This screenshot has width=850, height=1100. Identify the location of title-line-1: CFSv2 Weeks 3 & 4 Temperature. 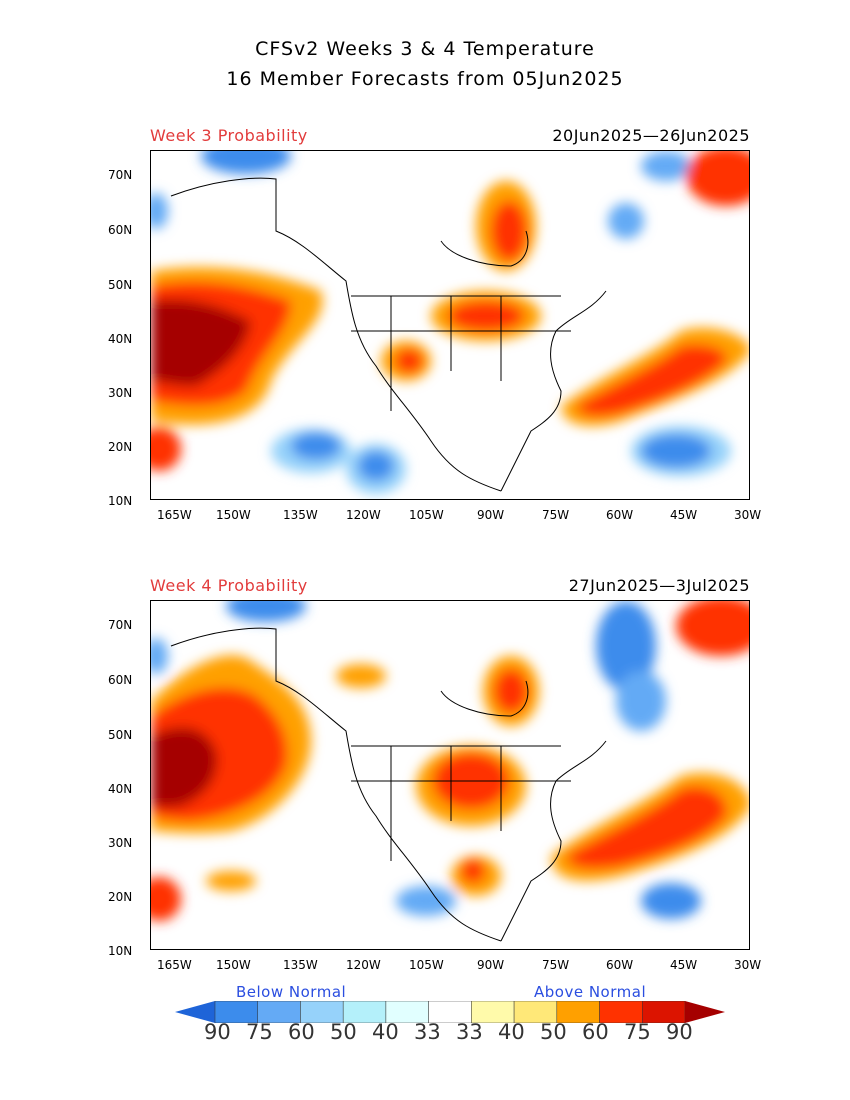
(425, 49).